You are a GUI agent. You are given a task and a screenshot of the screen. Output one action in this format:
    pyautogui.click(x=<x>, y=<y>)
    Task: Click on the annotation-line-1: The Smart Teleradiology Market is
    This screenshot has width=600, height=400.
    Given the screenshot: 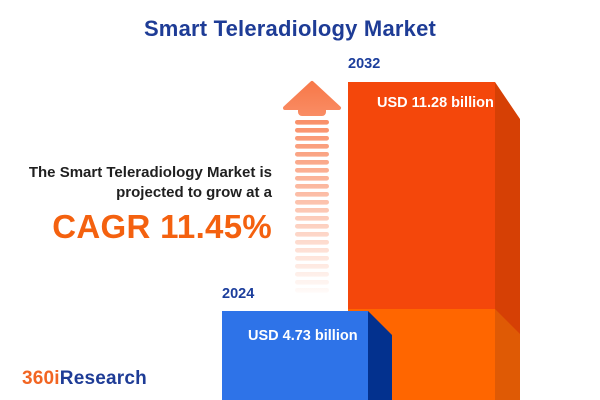 What is the action you would take?
    pyautogui.click(x=150, y=172)
    